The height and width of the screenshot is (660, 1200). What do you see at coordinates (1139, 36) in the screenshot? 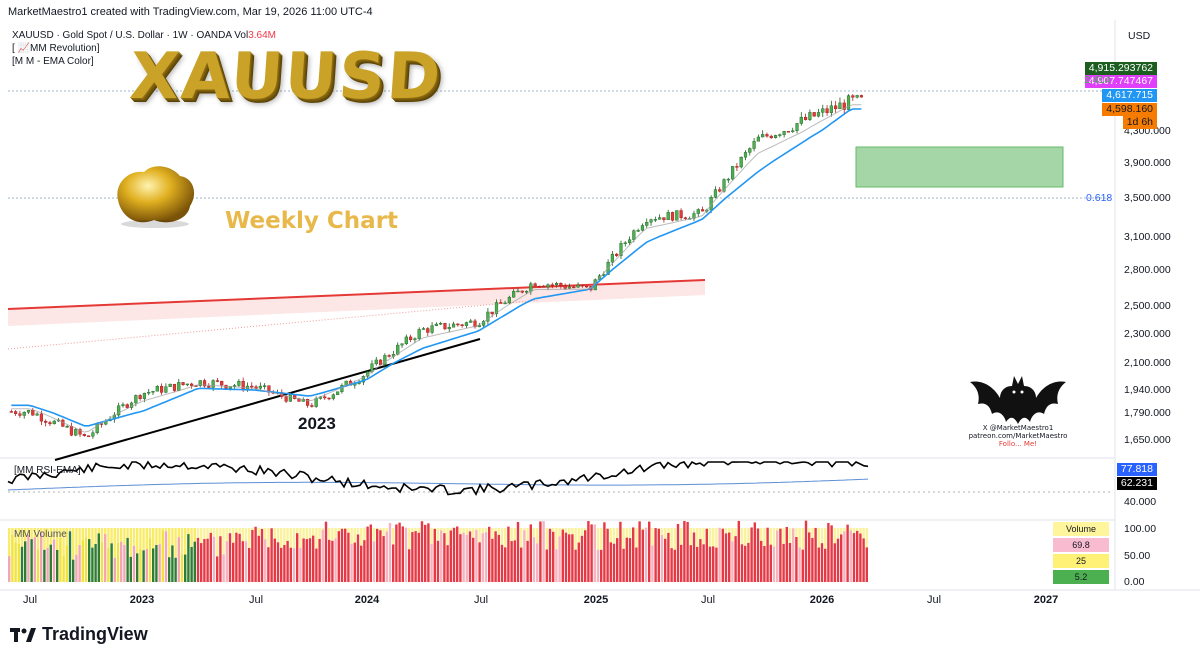
I see `currency-label: USD` at bounding box center [1139, 36].